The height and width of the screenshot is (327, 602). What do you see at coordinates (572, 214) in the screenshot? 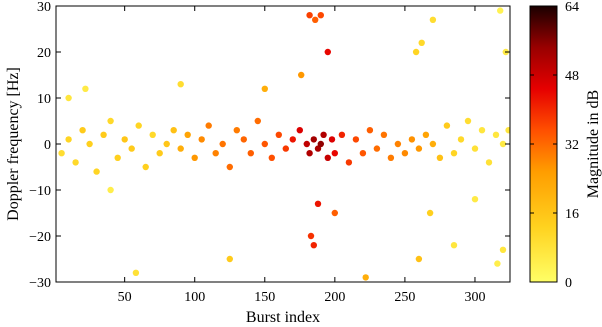
I see `colorbar-tick-label: 16` at bounding box center [572, 214].